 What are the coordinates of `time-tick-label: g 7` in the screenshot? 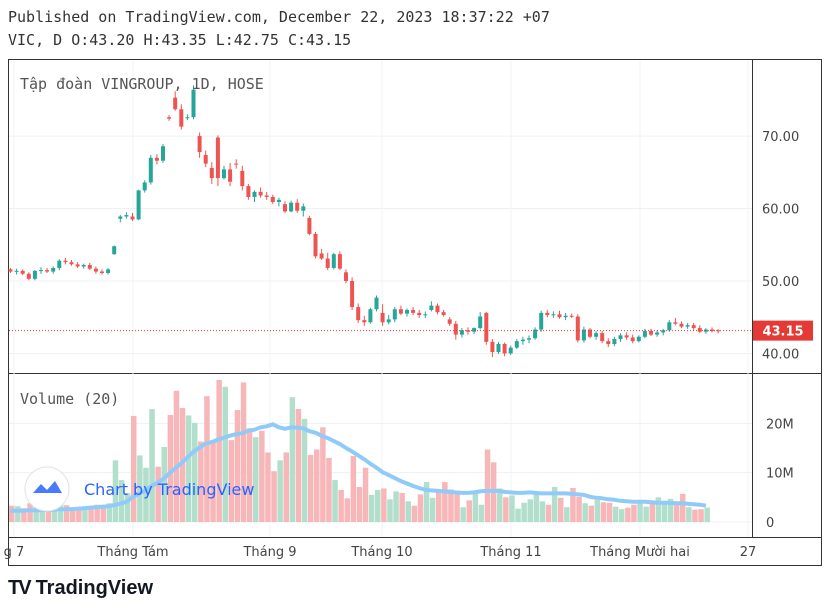 It's located at (14, 552).